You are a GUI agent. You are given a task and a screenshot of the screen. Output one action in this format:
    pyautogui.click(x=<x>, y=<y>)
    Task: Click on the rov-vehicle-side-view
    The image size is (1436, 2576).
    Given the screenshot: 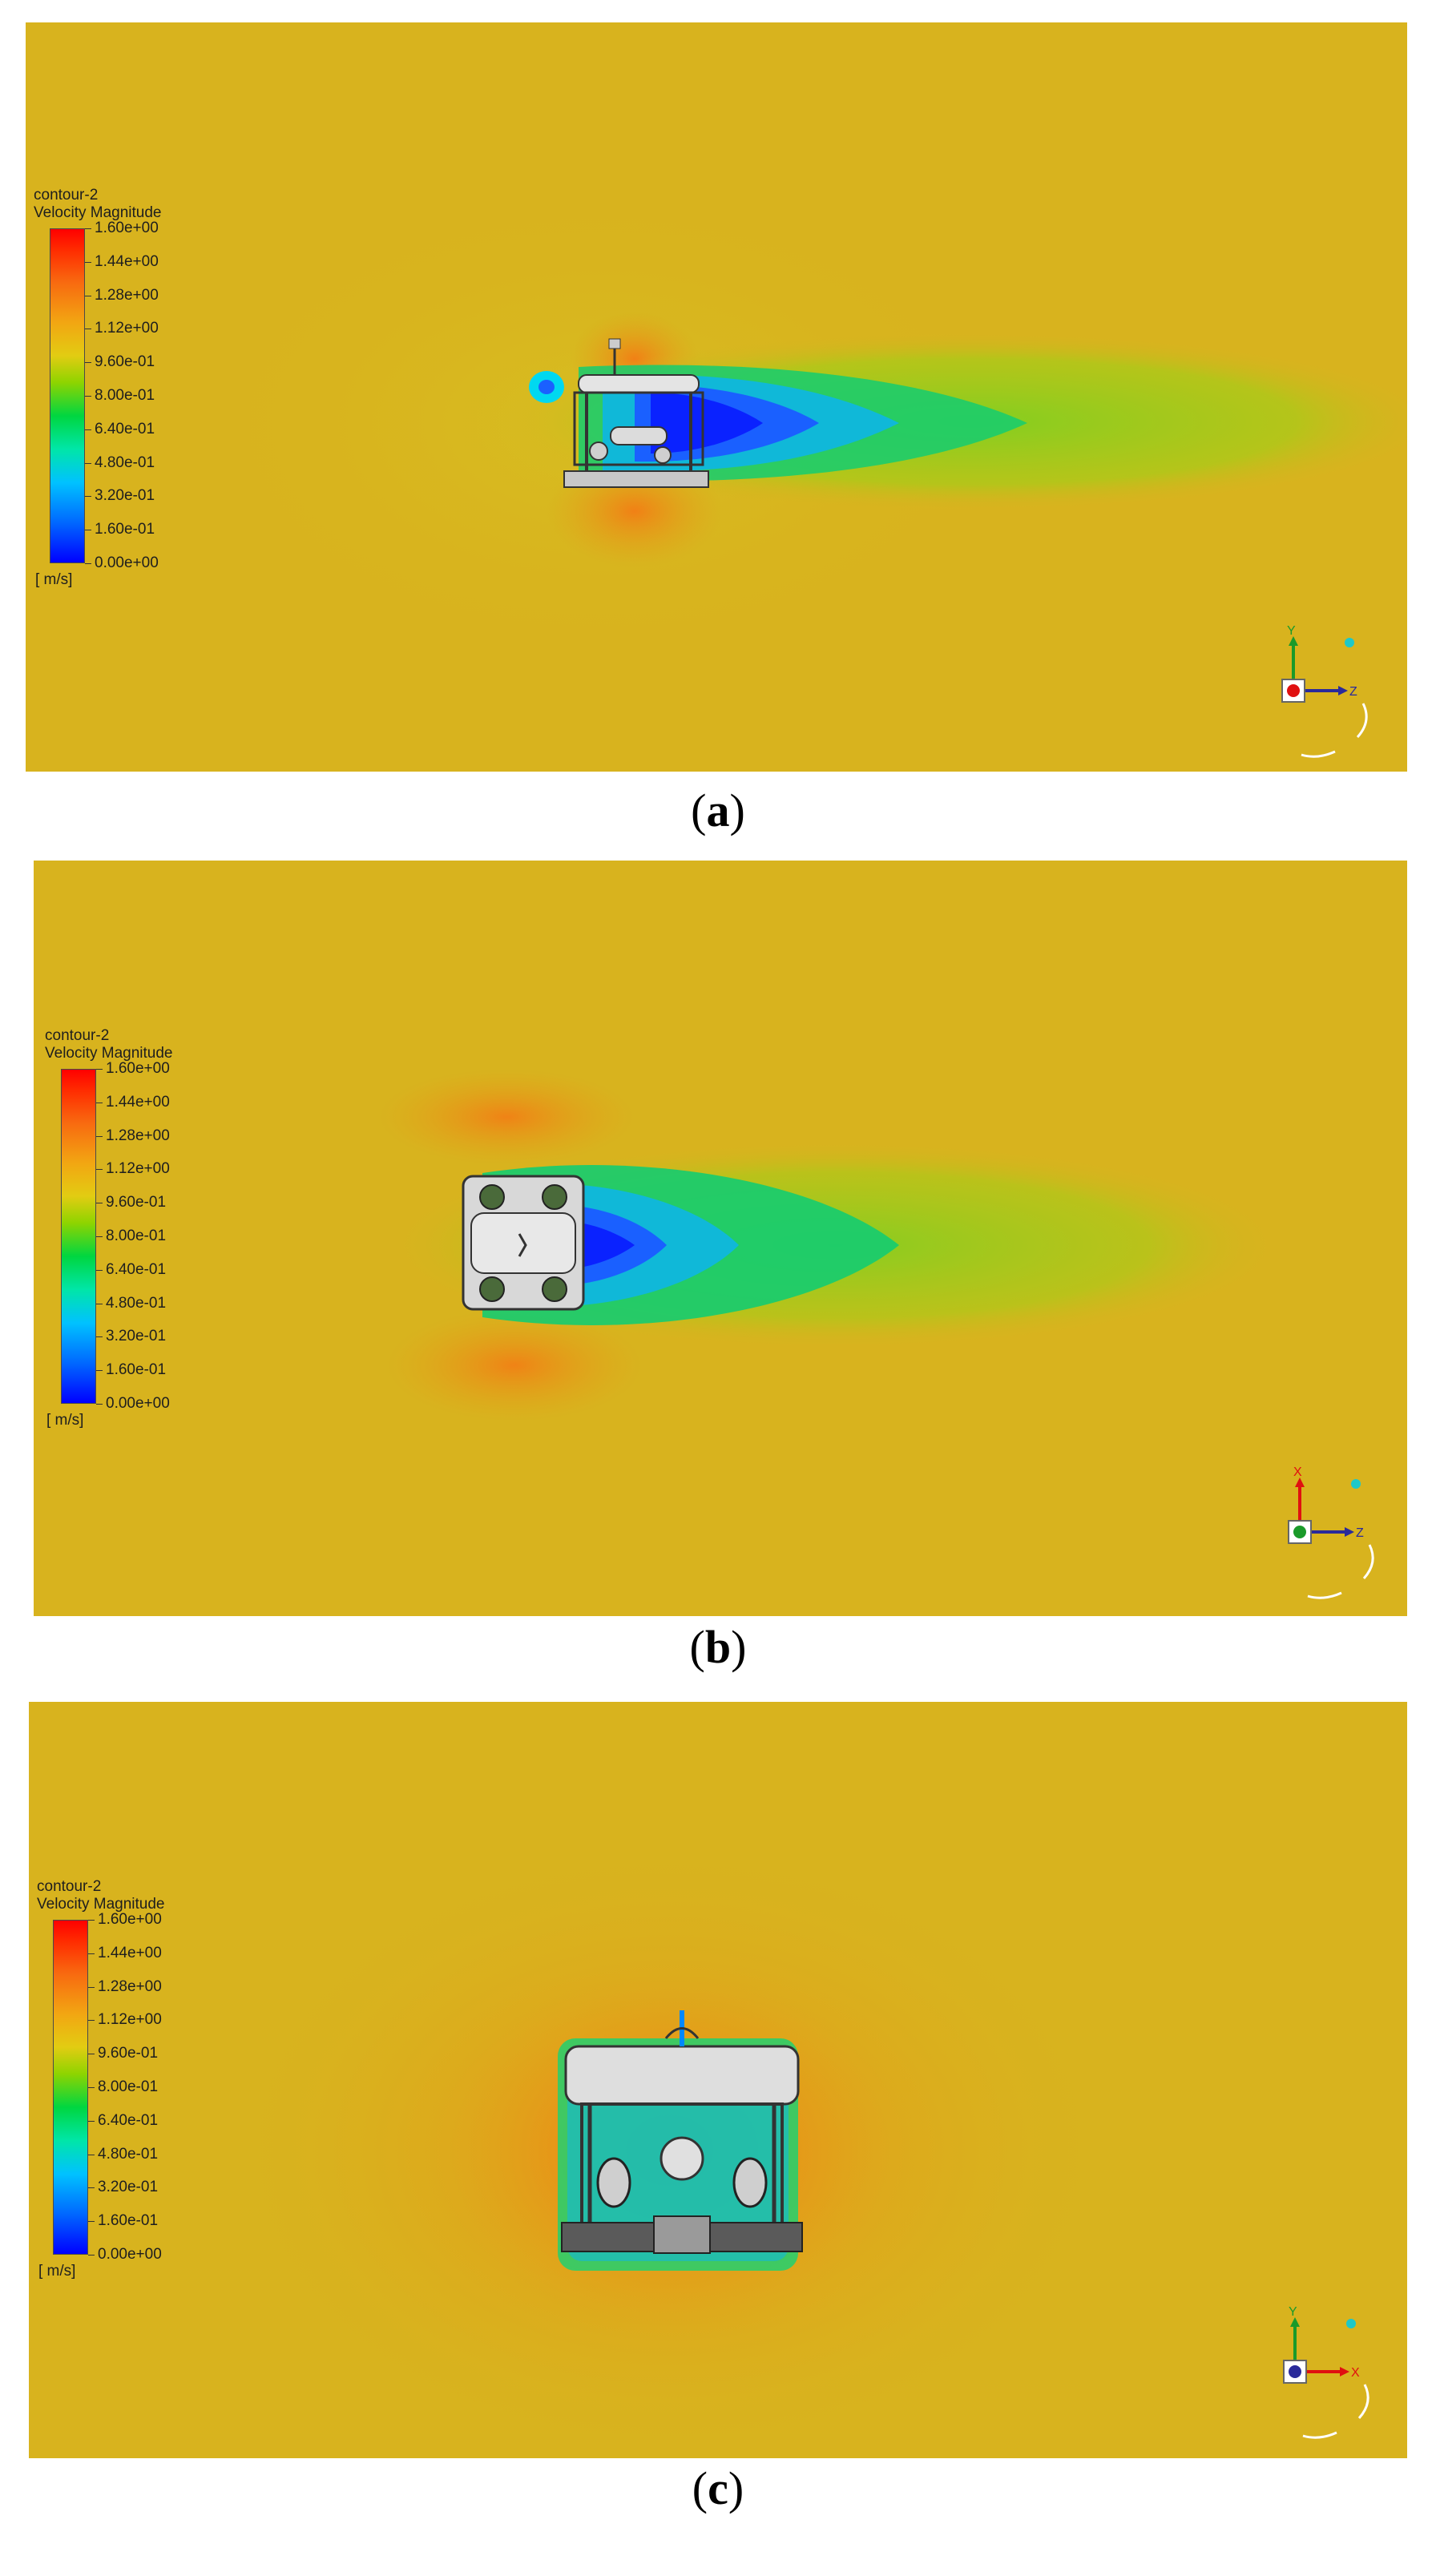 What is the action you would take?
    pyautogui.click(x=636, y=413)
    